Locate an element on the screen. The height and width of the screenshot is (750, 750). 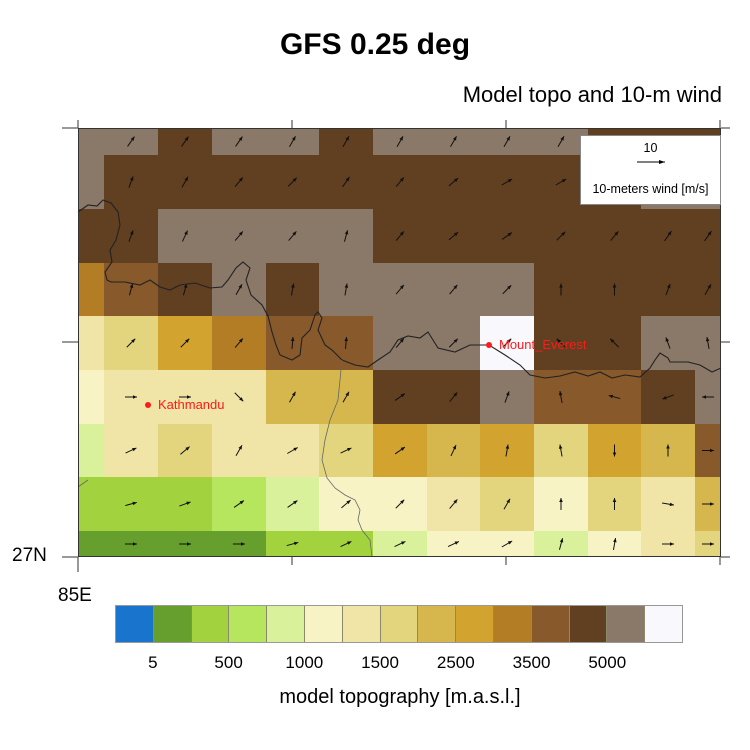
wind-reference-value: 10 is located at coordinates (650, 148).